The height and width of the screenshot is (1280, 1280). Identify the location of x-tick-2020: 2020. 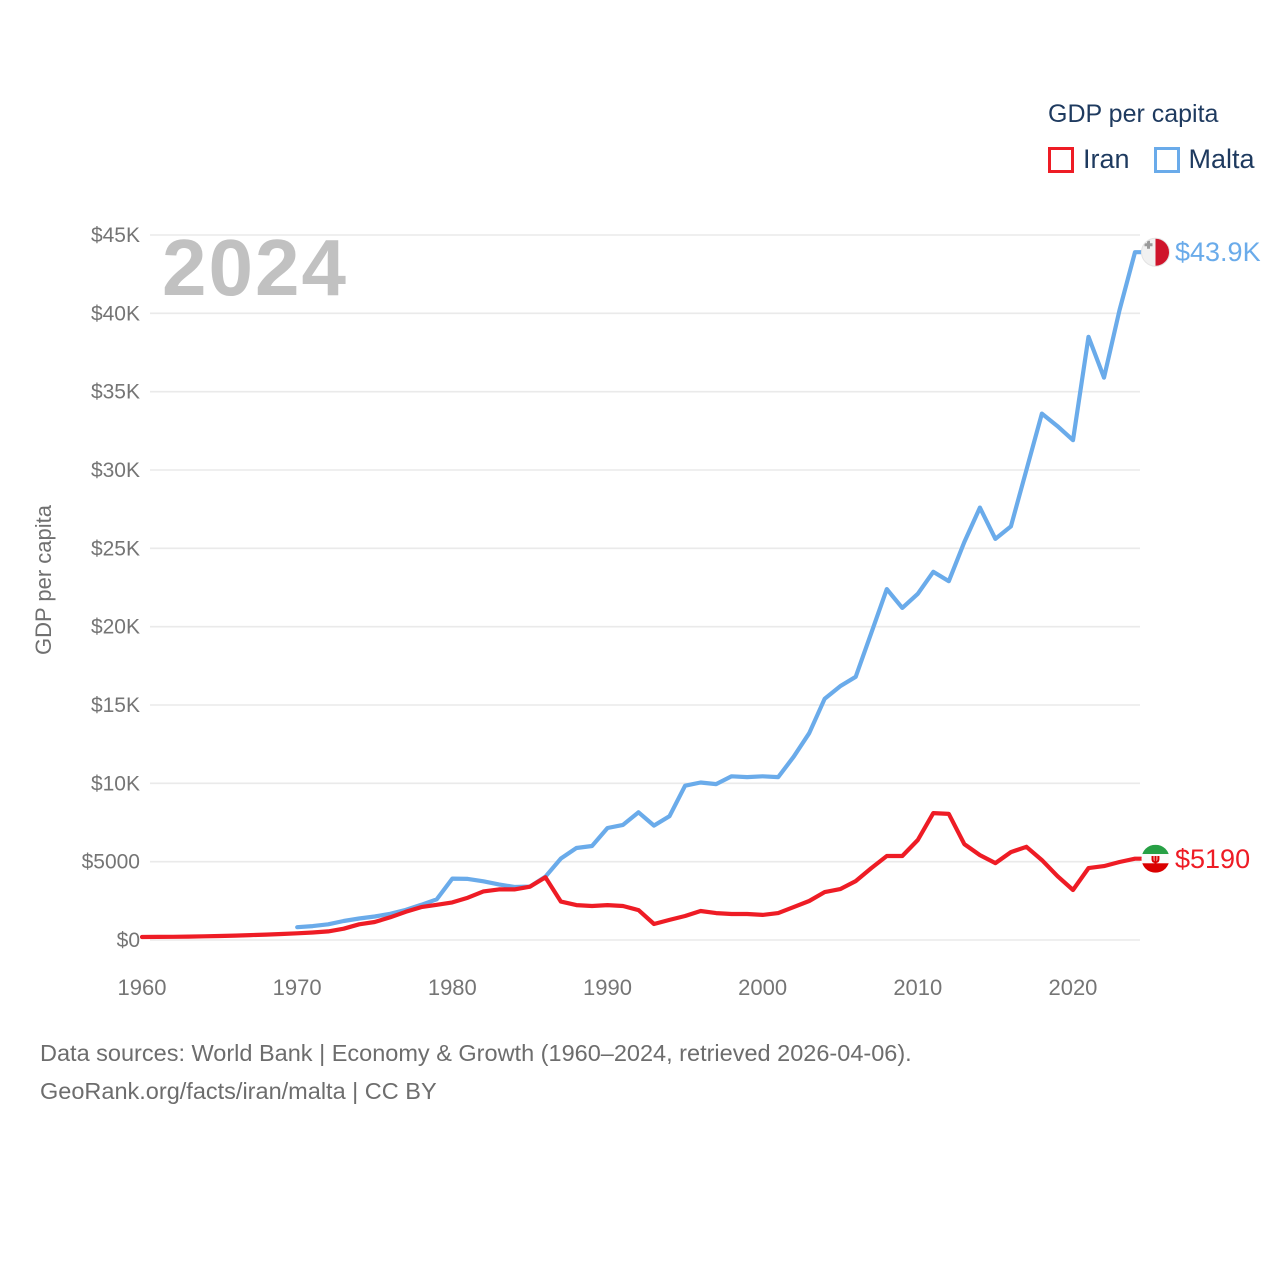
(1072, 987).